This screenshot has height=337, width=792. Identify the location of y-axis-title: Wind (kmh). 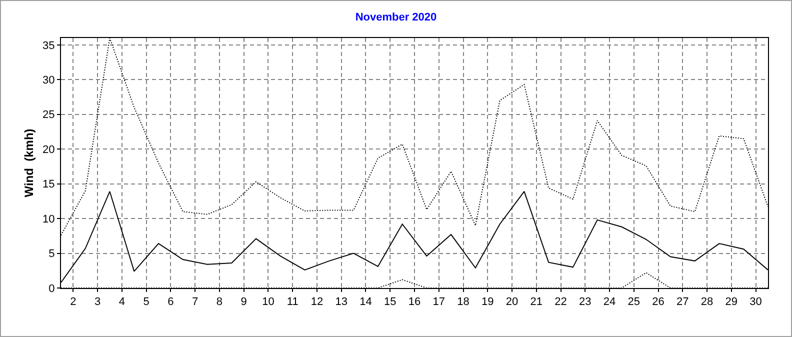
(29, 163).